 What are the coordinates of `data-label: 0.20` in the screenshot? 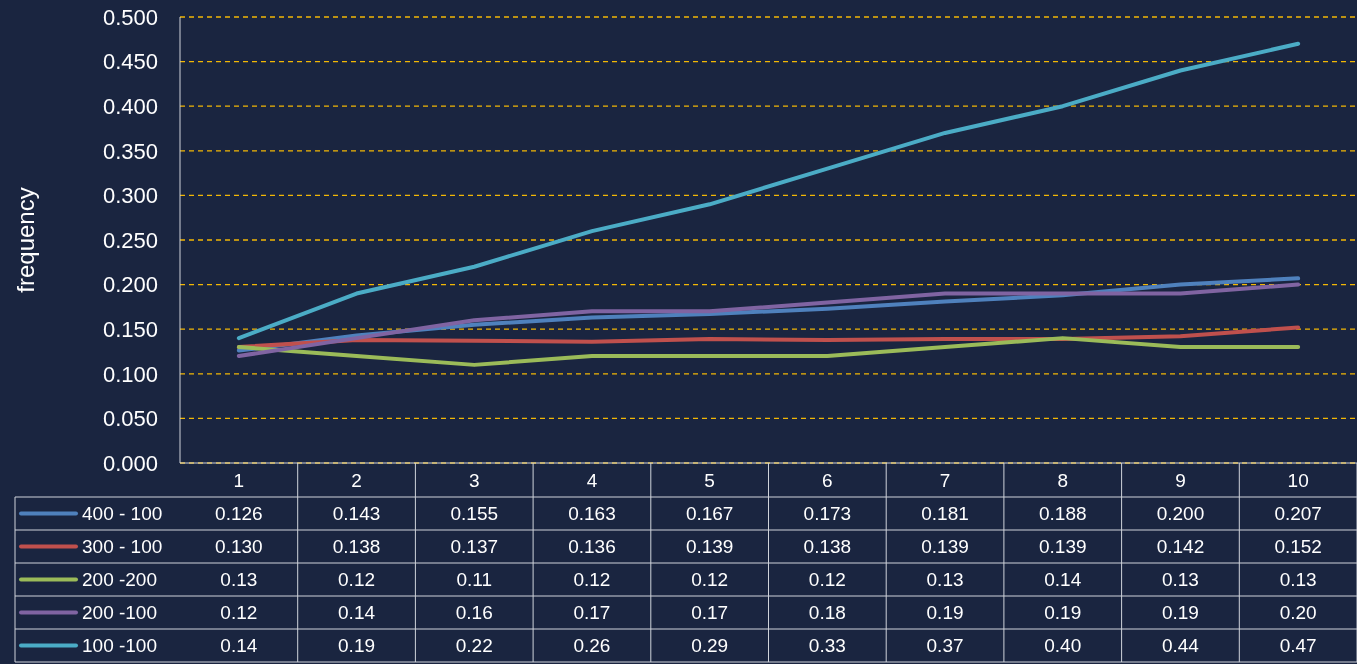 It's located at (1298, 613).